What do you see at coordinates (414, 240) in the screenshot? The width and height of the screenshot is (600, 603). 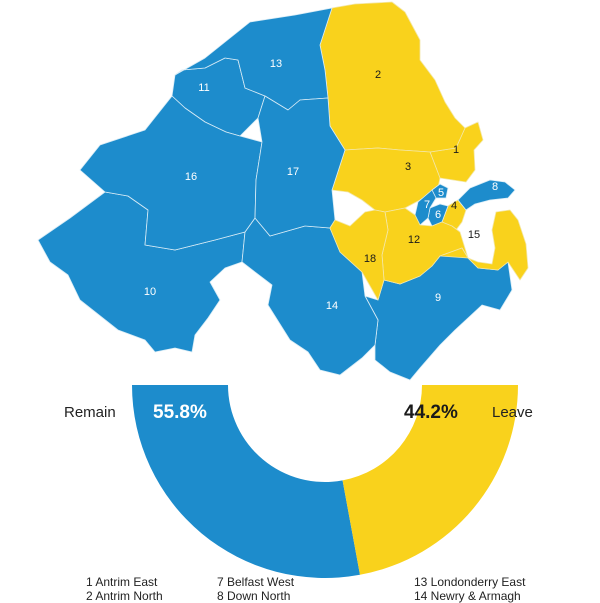 I see `region-number-label: 12` at bounding box center [414, 240].